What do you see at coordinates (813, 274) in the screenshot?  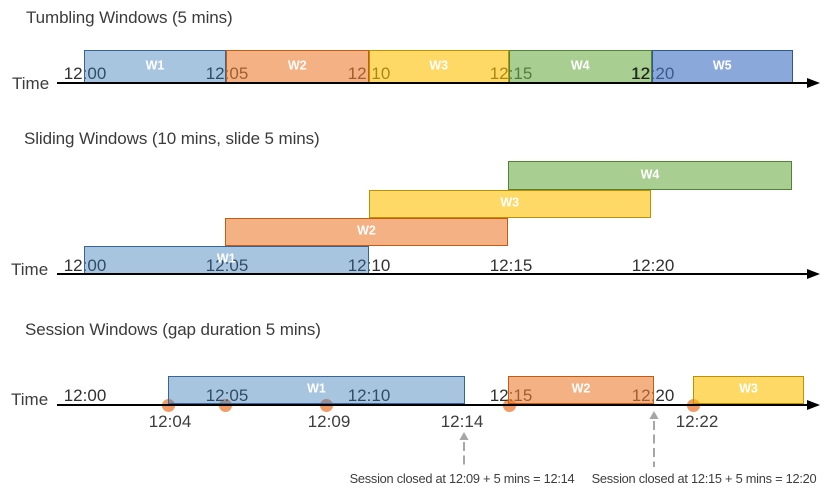 I see `timeline-arrowhead-sliding` at bounding box center [813, 274].